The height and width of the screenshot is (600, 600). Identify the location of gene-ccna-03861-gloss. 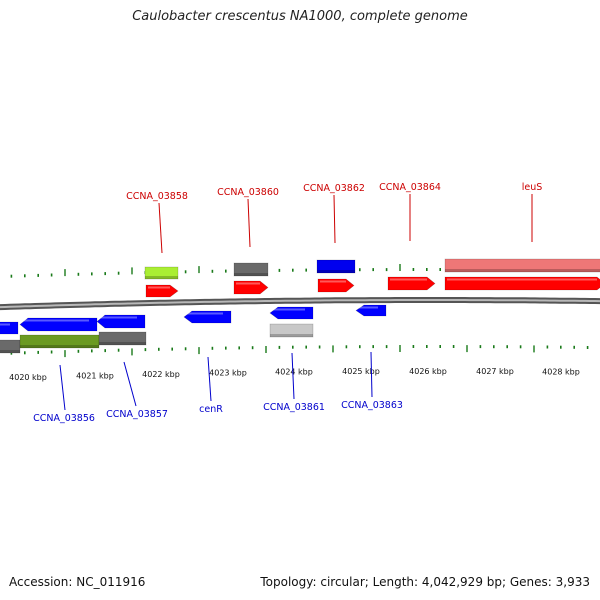
(288, 309).